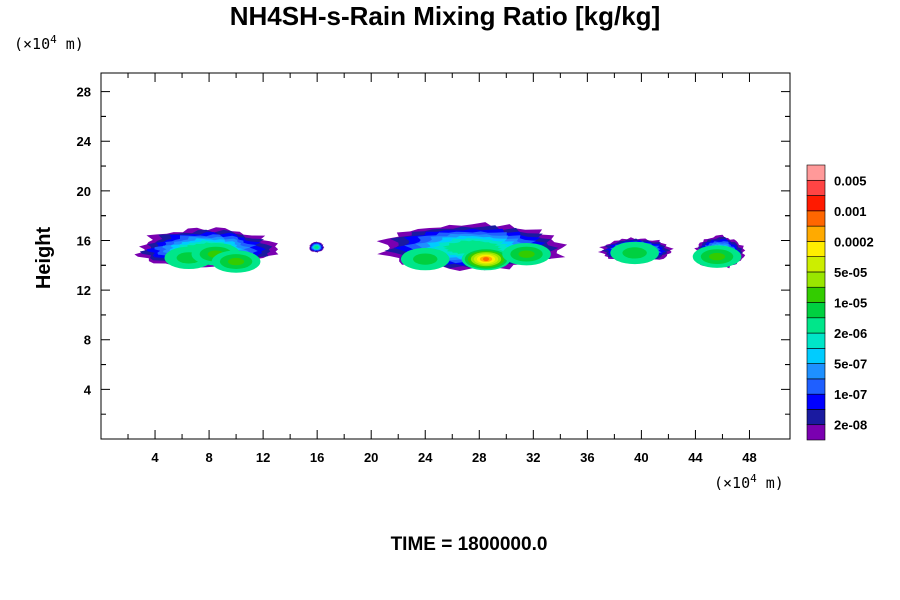 The image size is (900, 600). Describe the element at coordinates (850, 394) in the screenshot. I see `colorbar-label: 1e-07` at that location.